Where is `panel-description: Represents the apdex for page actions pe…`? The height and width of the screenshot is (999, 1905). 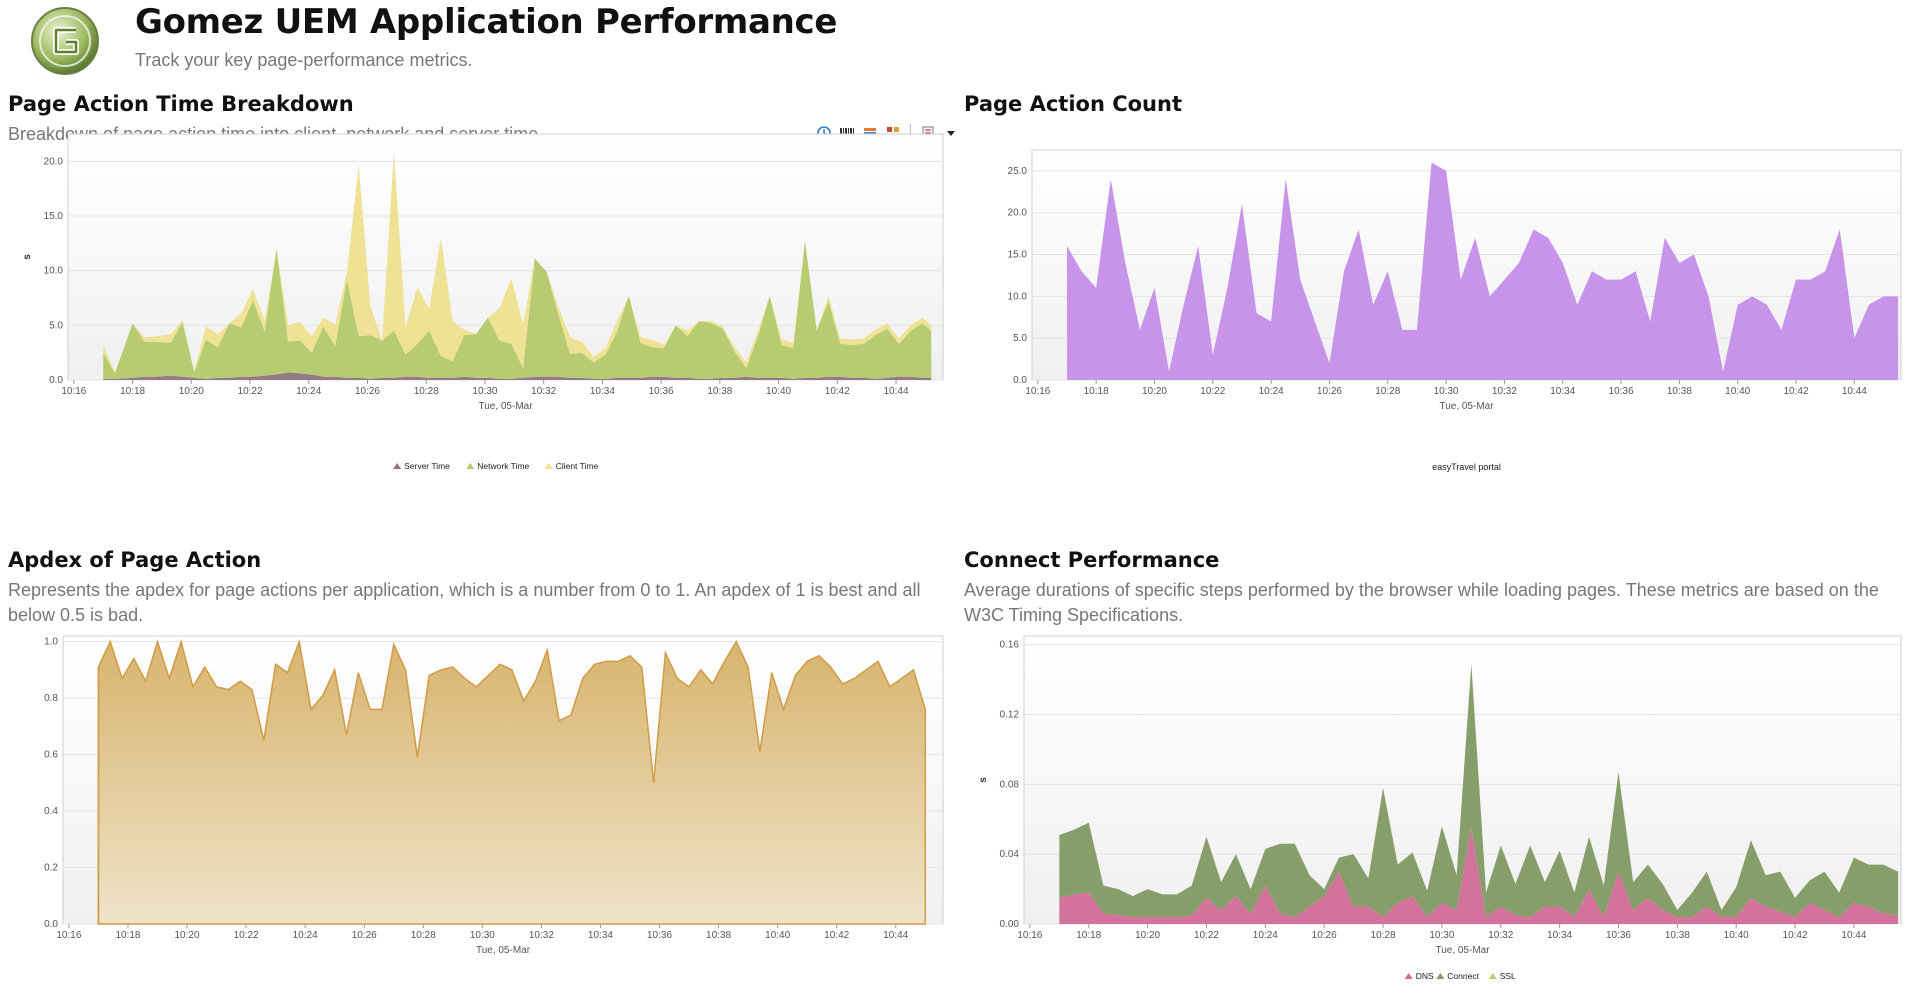
panel-description: Represents the apdex for page actions pe… is located at coordinates (464, 602).